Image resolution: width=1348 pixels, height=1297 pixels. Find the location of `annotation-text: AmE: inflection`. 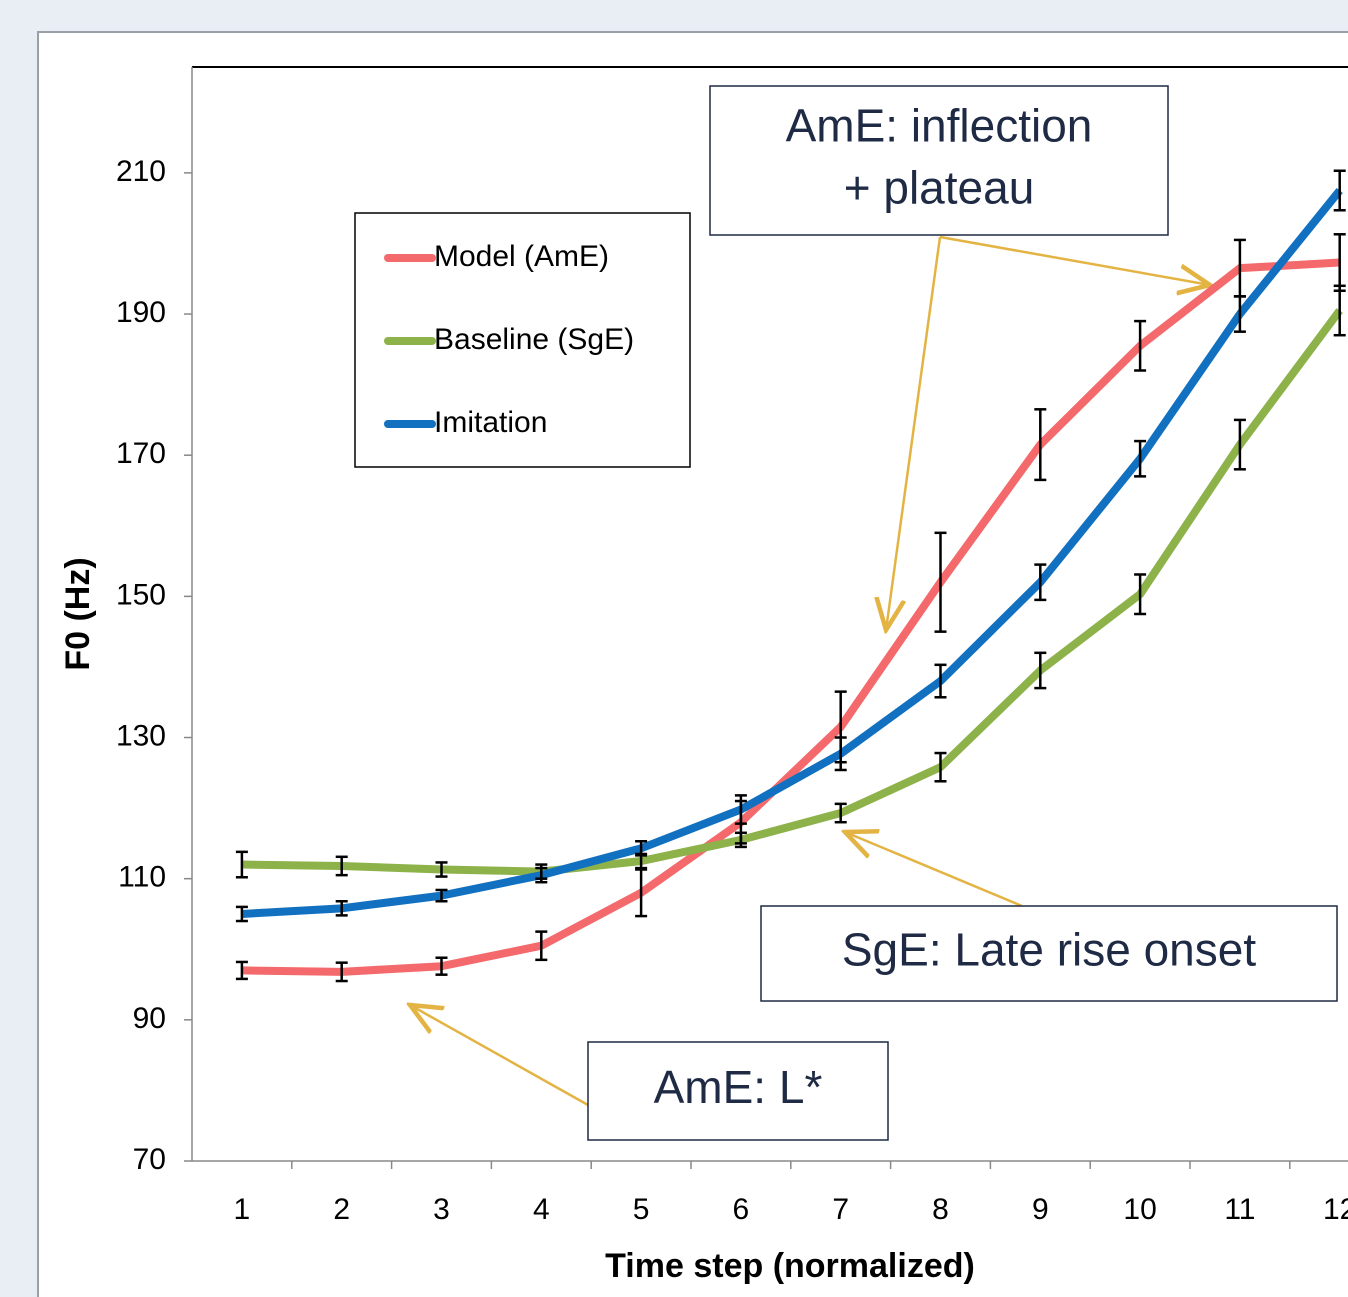

annotation-text: AmE: inflection is located at coordinates (939, 126).